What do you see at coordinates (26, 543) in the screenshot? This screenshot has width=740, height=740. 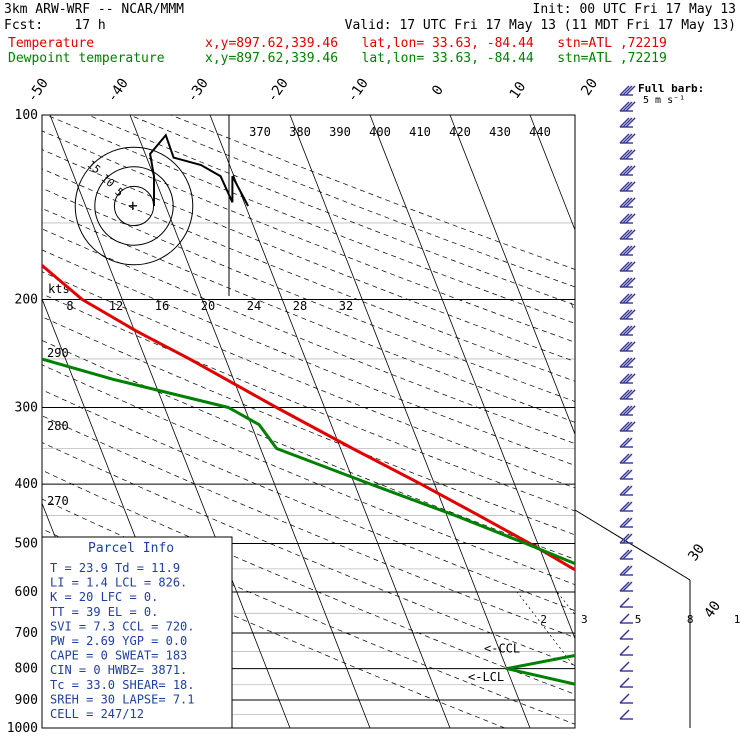 I see `pressure-label: 500` at bounding box center [26, 543].